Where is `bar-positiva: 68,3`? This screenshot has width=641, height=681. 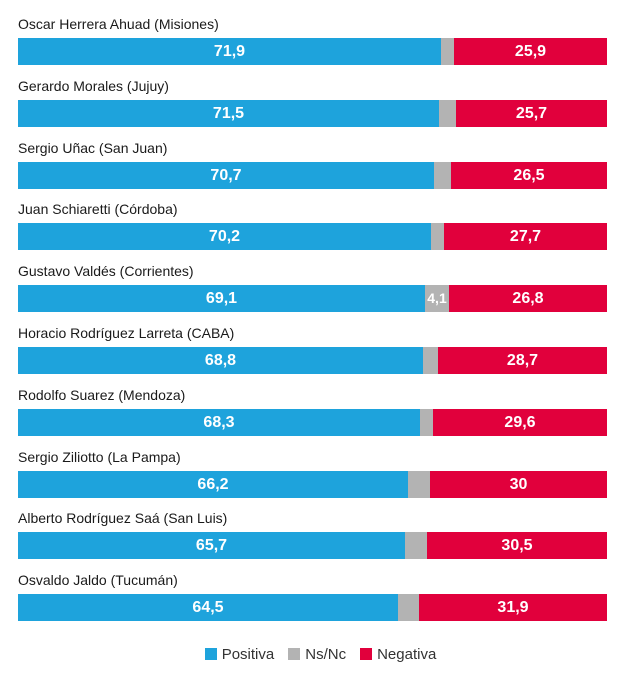
bar-positiva: 68,3 is located at coordinates (219, 422).